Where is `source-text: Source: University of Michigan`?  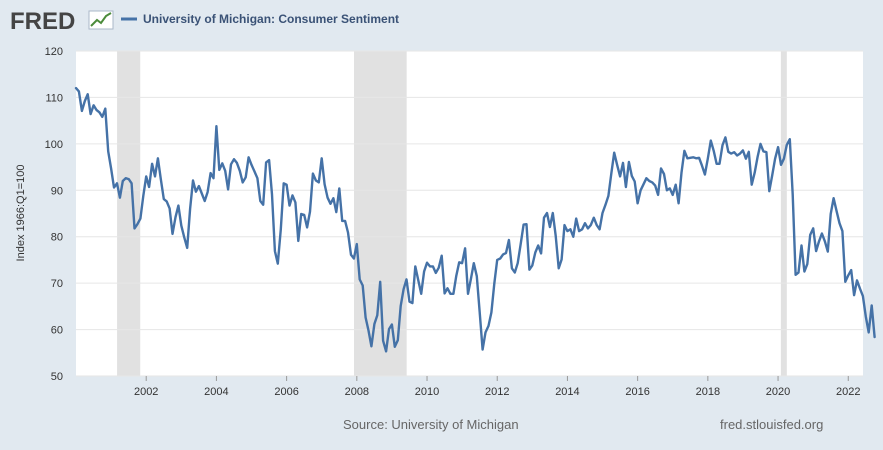
source-text: Source: University of Michigan is located at coordinates (431, 424).